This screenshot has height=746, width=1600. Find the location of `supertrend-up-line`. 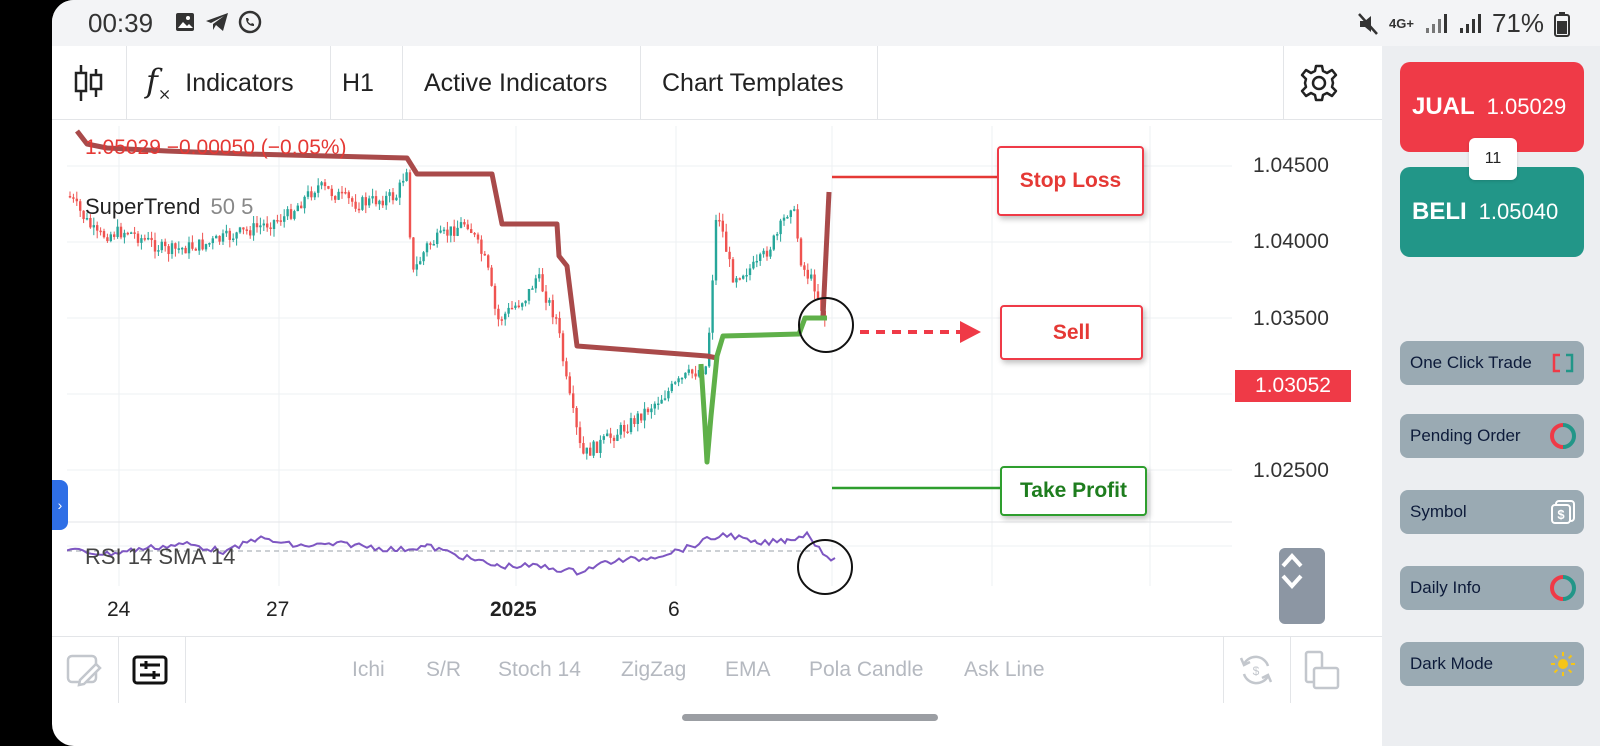

supertrend-up-line is located at coordinates (762, 390).